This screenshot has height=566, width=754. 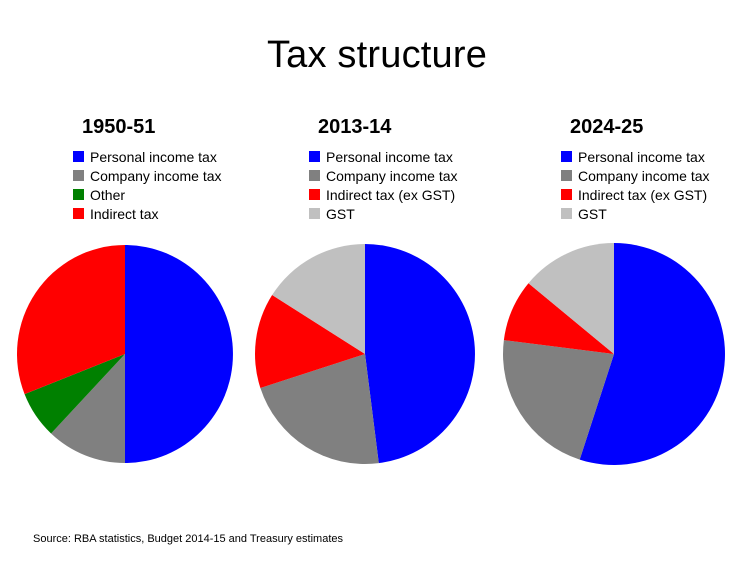 I want to click on pie-title-2013-14: 2013-14, so click(x=355, y=127).